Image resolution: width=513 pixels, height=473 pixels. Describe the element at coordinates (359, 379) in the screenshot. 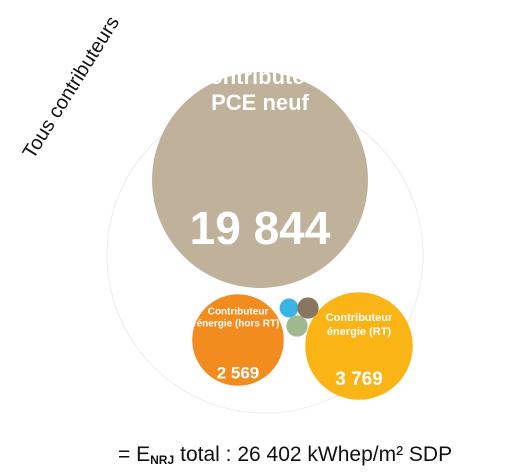

I see `bubble-value: 3 769` at that location.